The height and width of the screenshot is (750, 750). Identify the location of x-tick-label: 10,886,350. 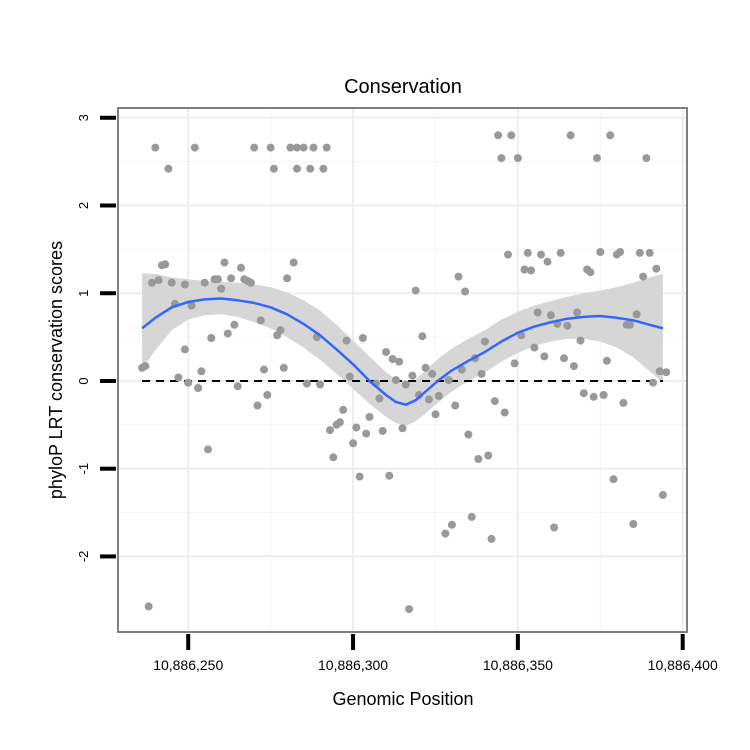
(518, 665).